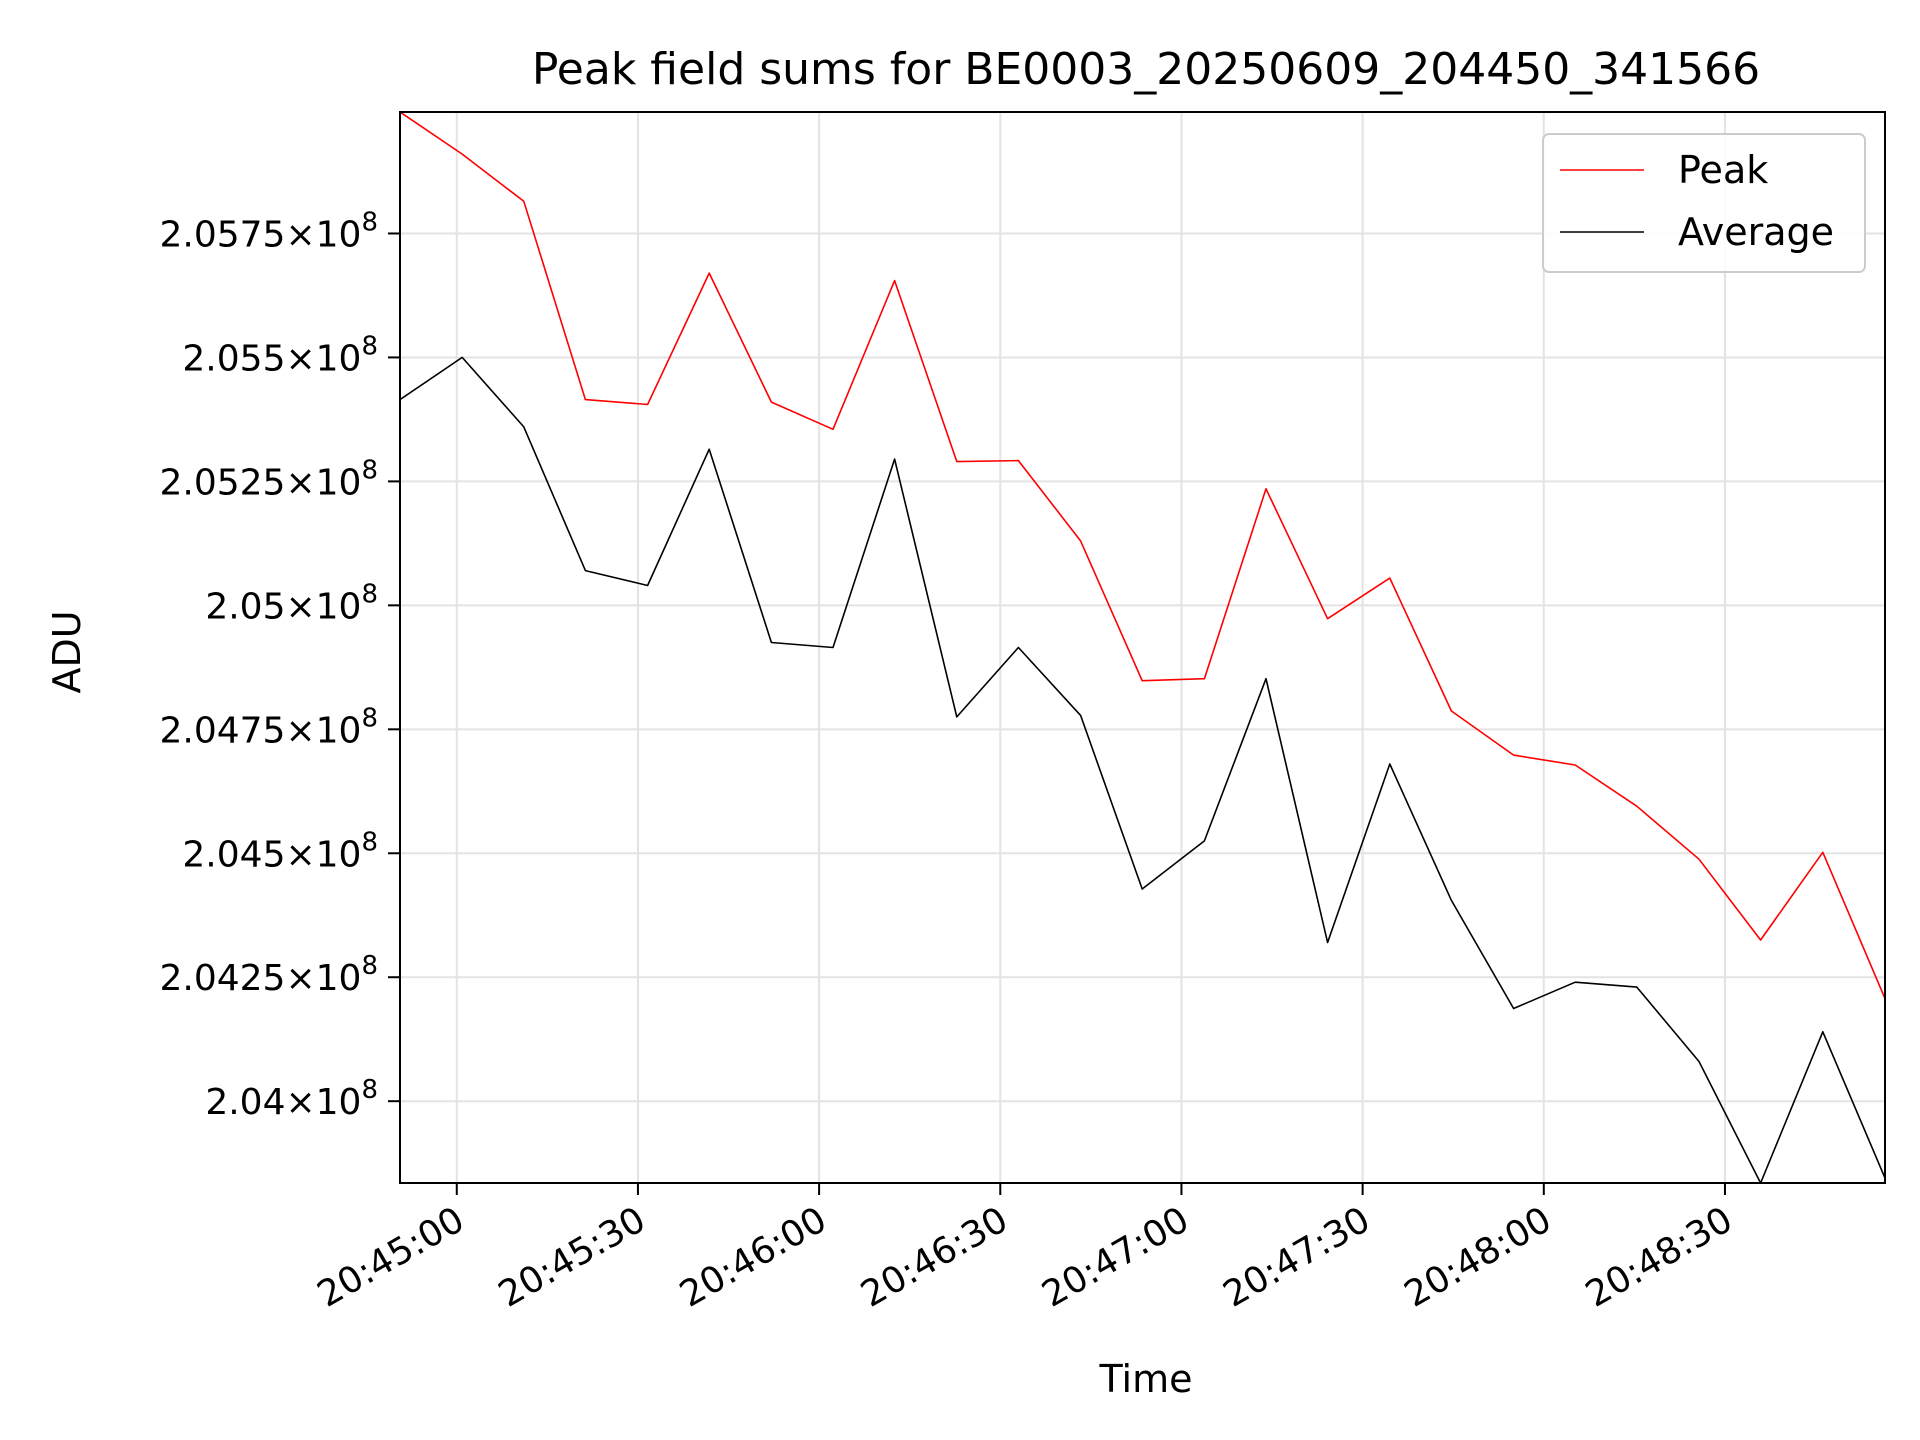 Image resolution: width=1920 pixels, height=1440 pixels. Describe the element at coordinates (1115, 1257) in the screenshot. I see `x-tick-label: 20:47:00` at that location.